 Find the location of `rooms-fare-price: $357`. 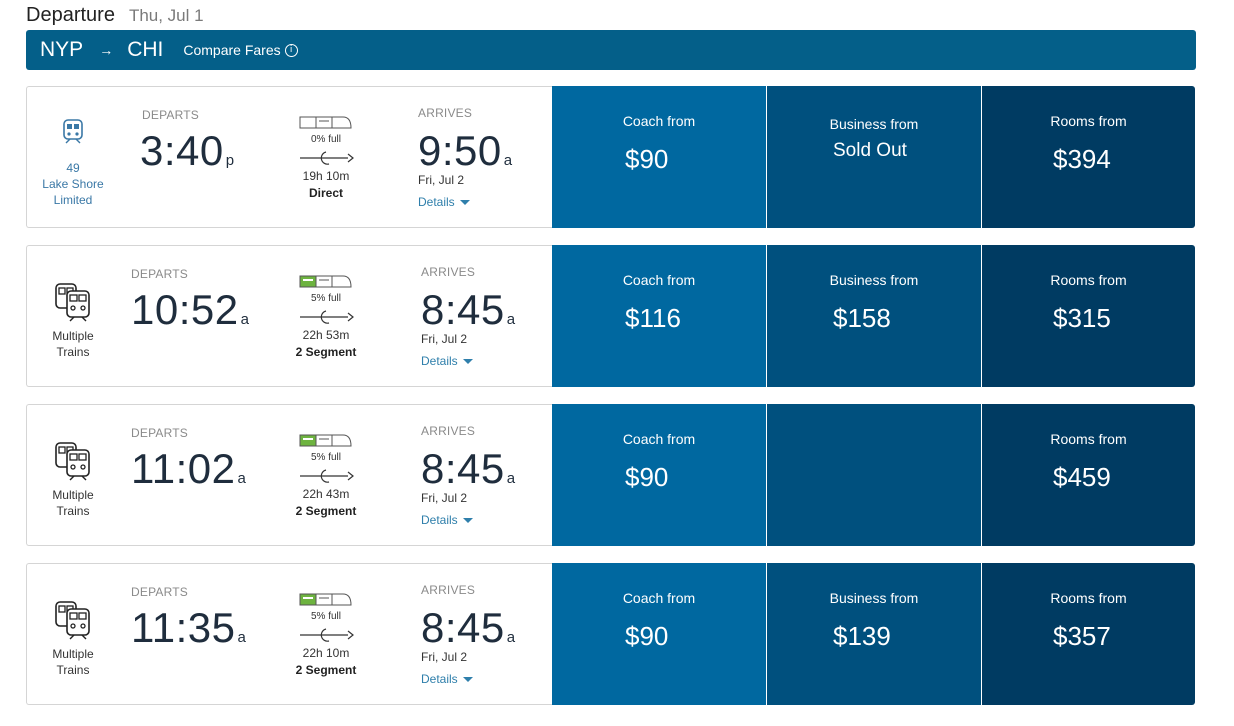

rooms-fare-price: $357 is located at coordinates (1082, 636).